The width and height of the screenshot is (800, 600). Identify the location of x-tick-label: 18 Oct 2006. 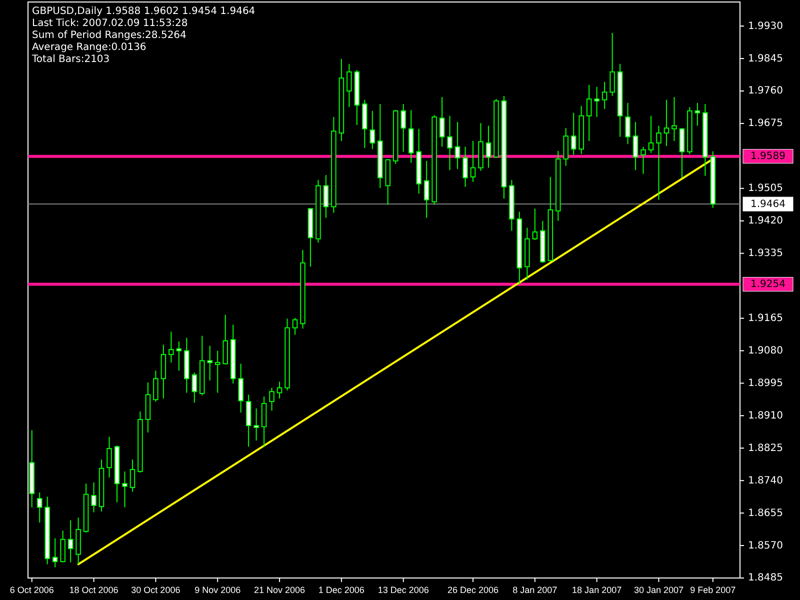
(93, 590).